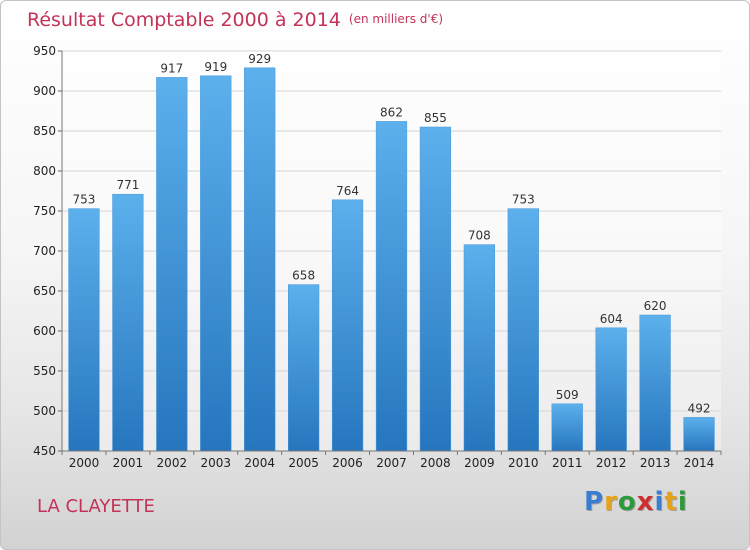  What do you see at coordinates (347, 463) in the screenshot?
I see `x-tick-label-2006: 2006` at bounding box center [347, 463].